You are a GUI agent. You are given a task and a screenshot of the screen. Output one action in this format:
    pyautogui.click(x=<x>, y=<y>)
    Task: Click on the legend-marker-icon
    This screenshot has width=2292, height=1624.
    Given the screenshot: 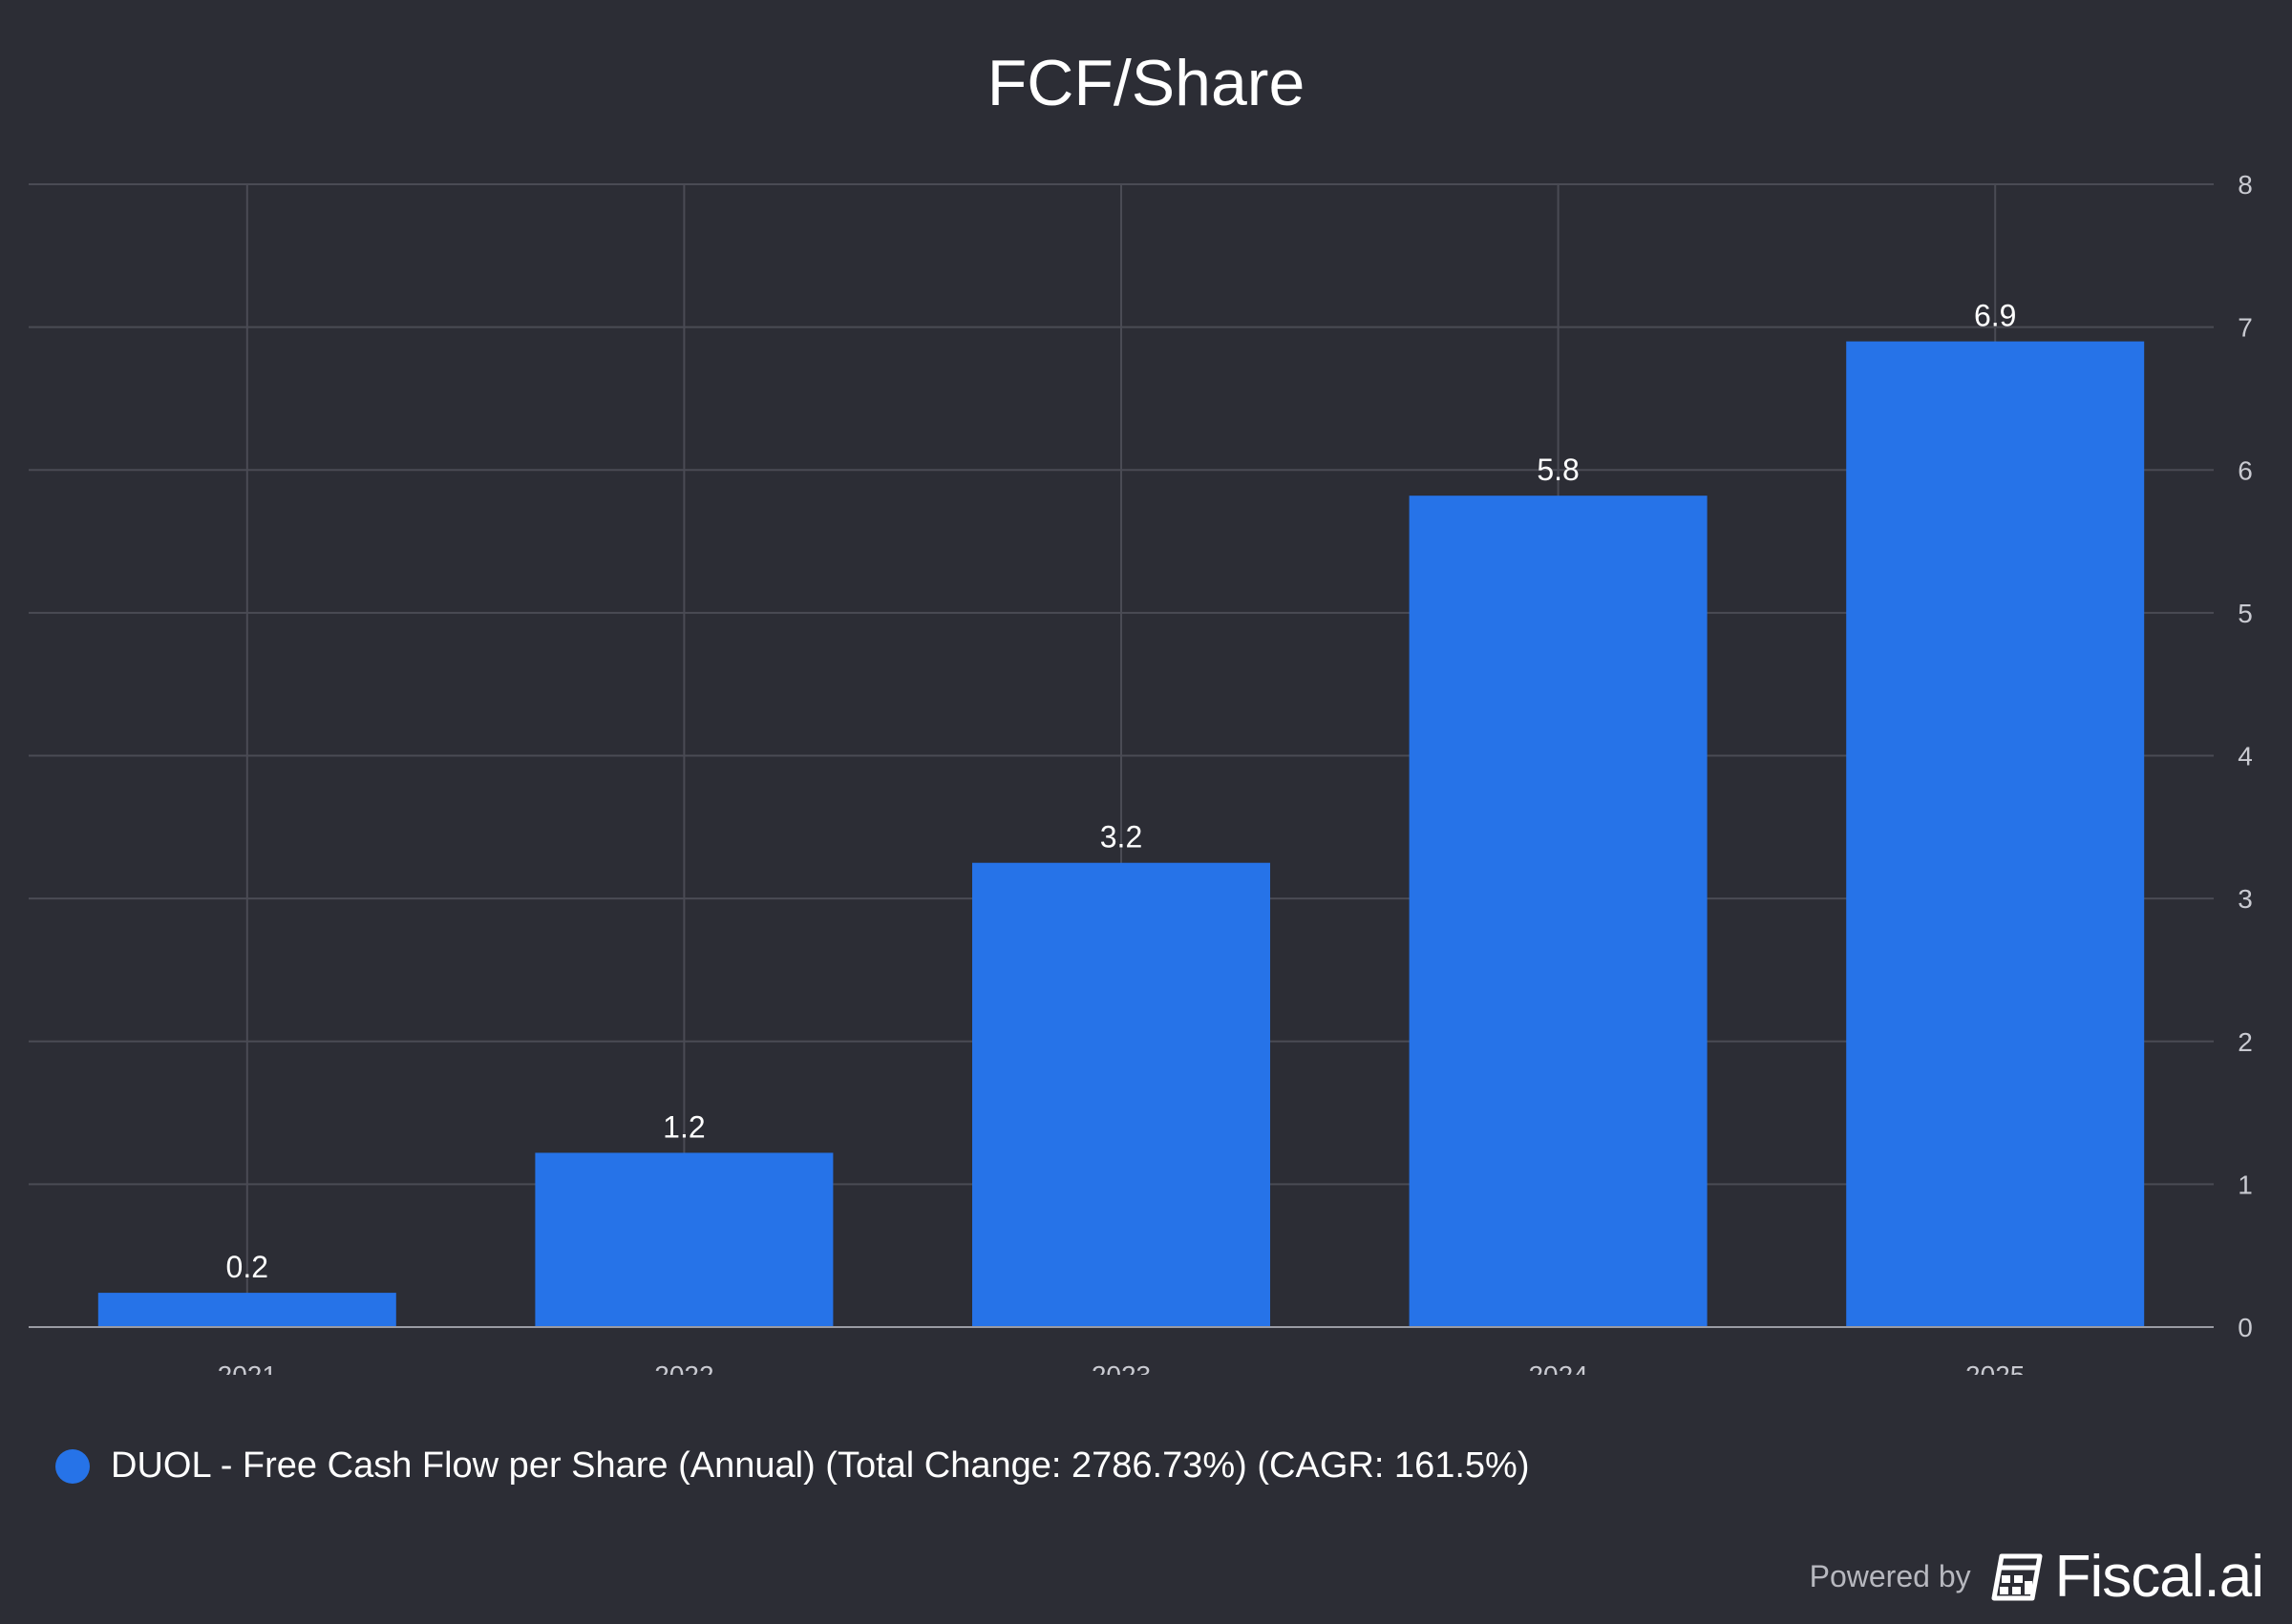 What is the action you would take?
    pyautogui.click(x=72, y=1466)
    